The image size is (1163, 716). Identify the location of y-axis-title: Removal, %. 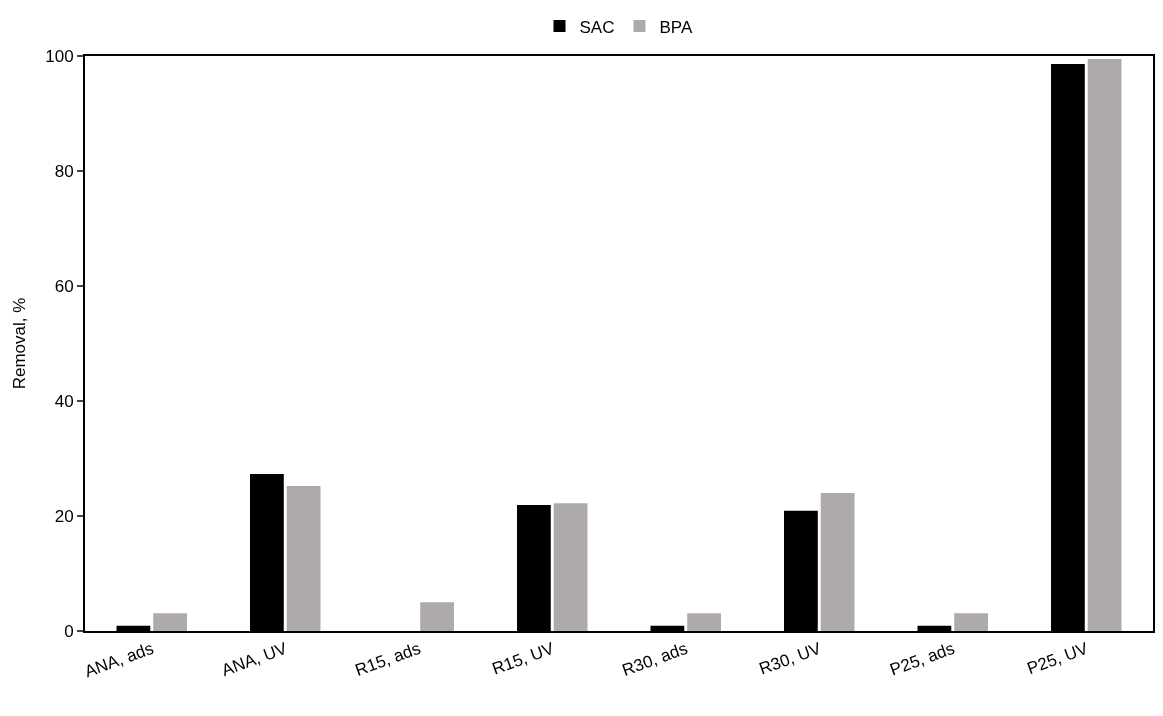
(20, 343).